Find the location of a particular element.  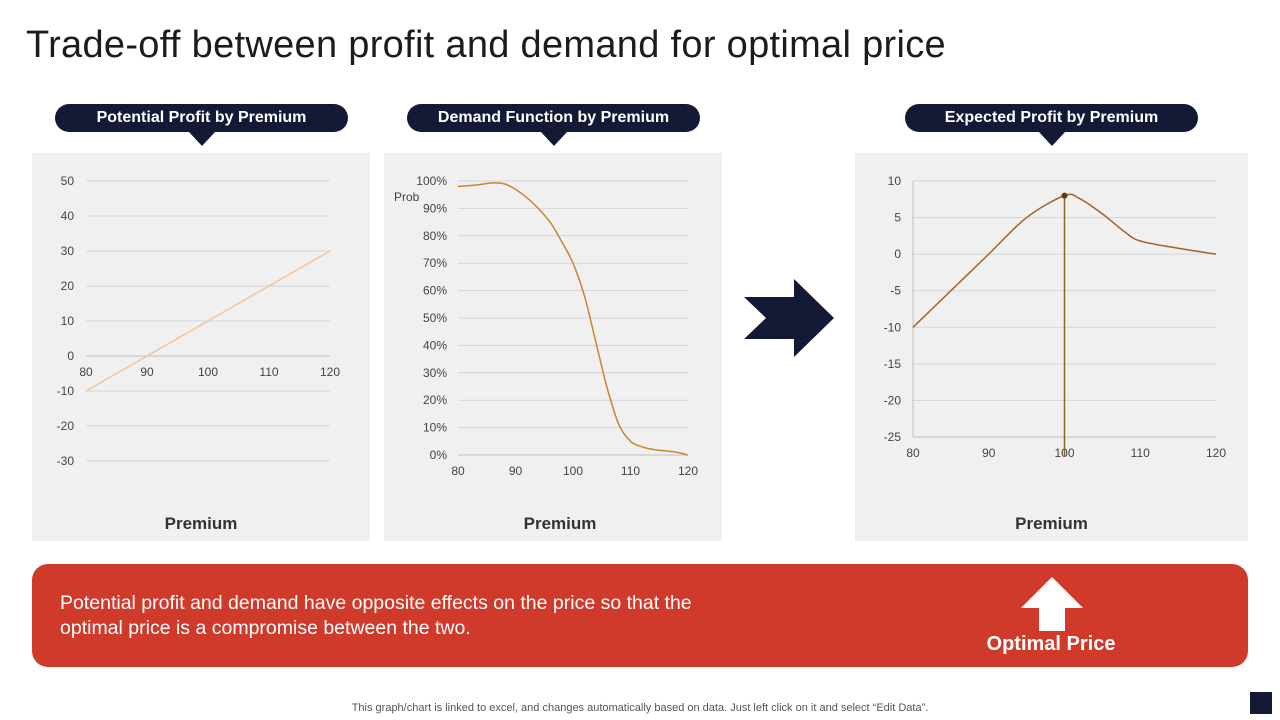

y-tick-label: 10% is located at coordinates (435, 428).